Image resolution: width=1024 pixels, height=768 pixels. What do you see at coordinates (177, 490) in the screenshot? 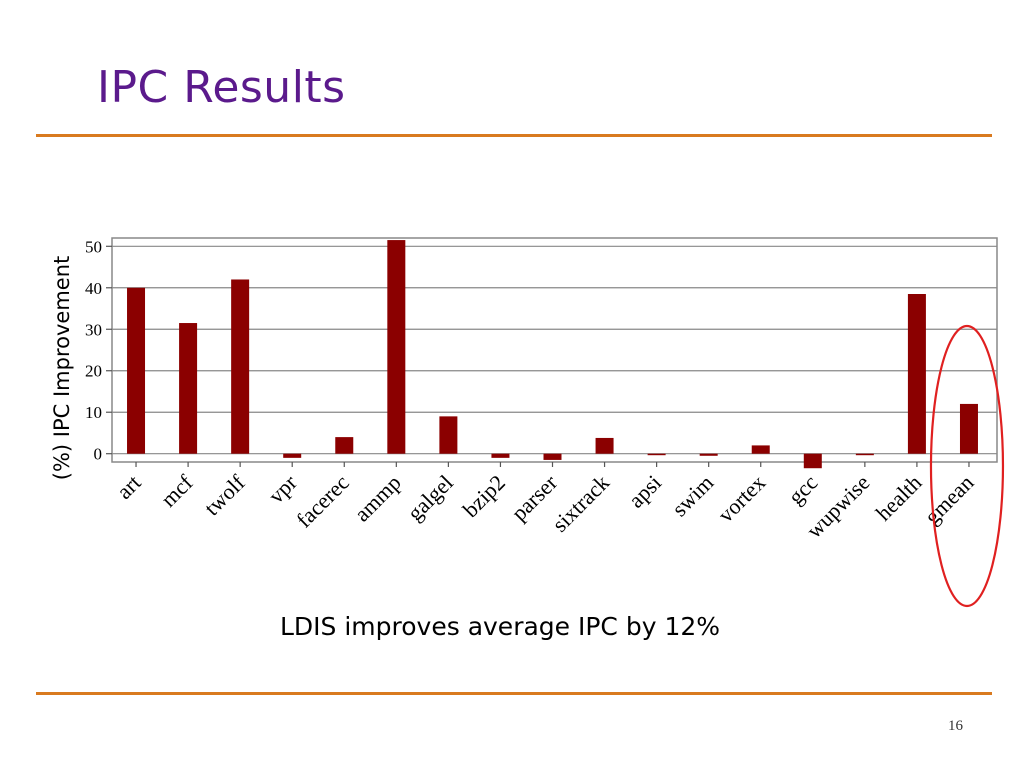
I see `x-tick-label-mcf: mcf` at bounding box center [177, 490].